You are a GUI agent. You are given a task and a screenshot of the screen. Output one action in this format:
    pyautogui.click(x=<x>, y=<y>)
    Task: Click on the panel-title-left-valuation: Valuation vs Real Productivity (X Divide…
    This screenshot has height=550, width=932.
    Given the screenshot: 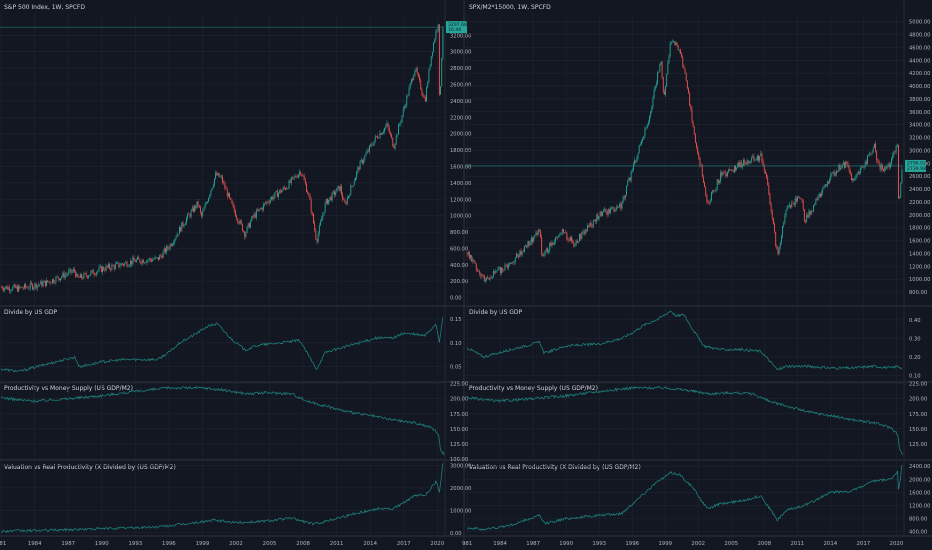 What is the action you would take?
    pyautogui.click(x=90, y=467)
    